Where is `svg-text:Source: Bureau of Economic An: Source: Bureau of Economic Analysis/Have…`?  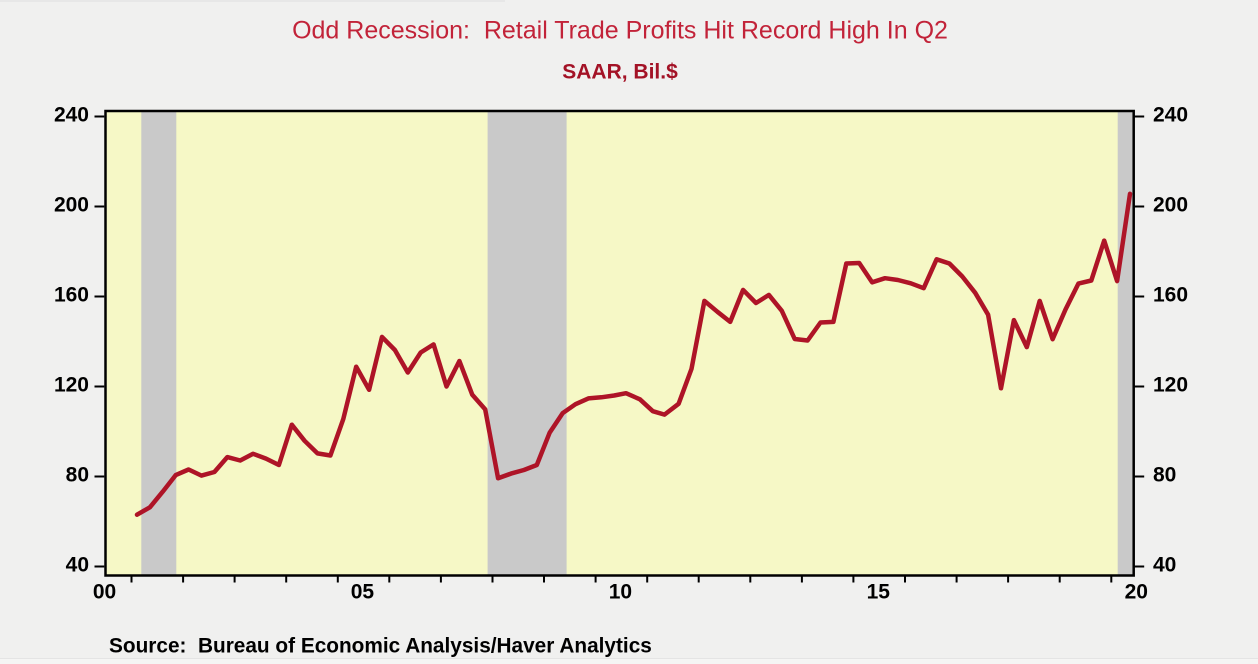 svg-text:Source: Bureau of Economic An: Source: Bureau of Economic Analysis/Have… is located at coordinates (380, 646).